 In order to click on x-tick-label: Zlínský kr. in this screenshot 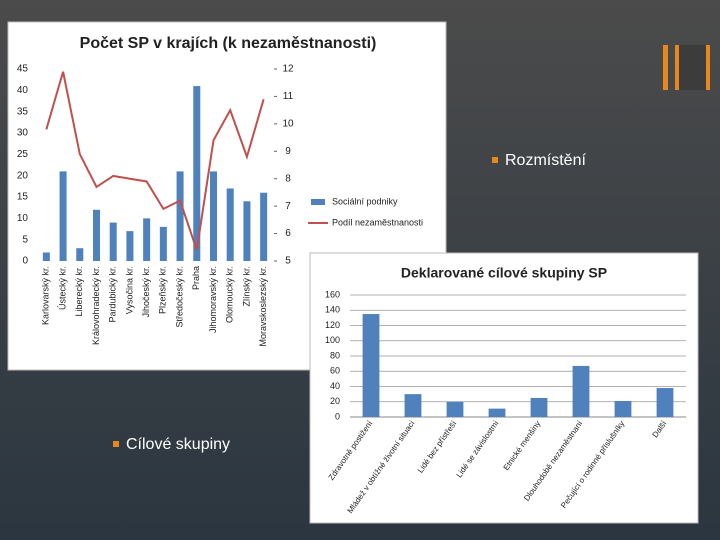, I will do `click(246, 286)`.